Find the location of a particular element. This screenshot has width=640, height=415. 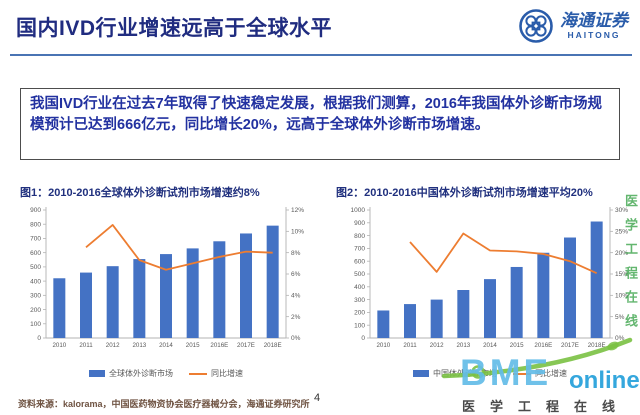

haitong-logo-cn: 海通证券 is located at coordinates (594, 20).